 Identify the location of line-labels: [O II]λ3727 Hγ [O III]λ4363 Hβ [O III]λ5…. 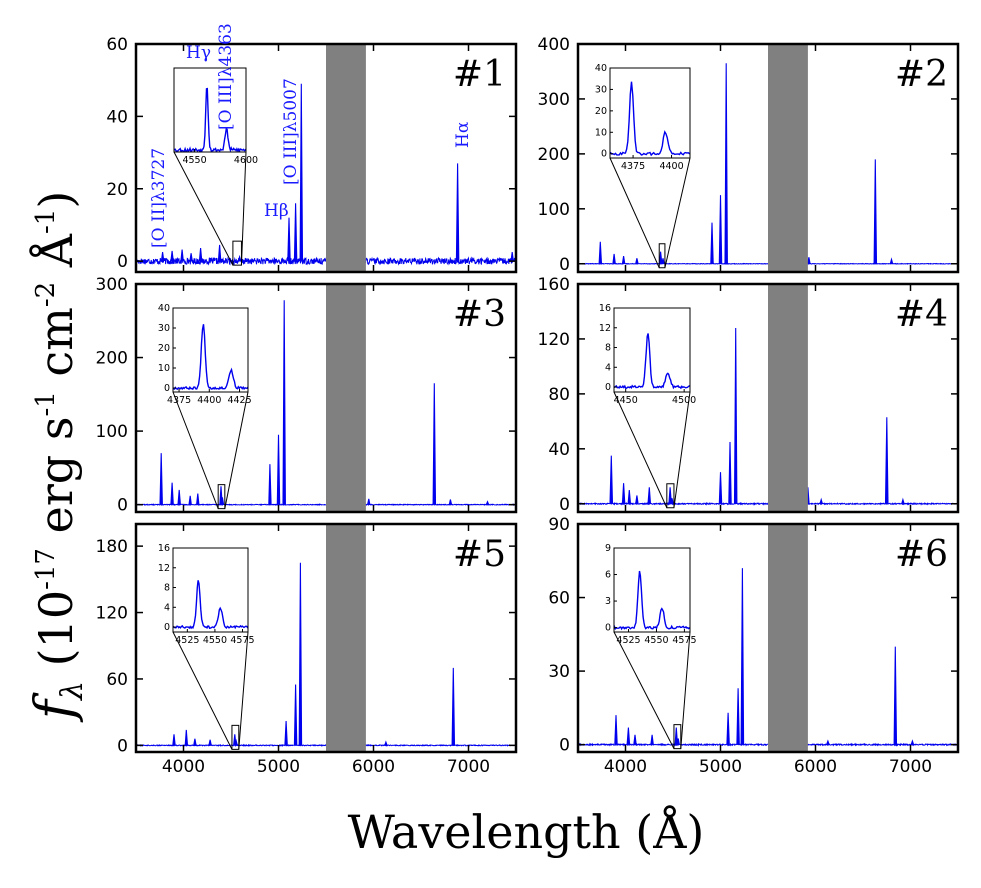
(311, 135).